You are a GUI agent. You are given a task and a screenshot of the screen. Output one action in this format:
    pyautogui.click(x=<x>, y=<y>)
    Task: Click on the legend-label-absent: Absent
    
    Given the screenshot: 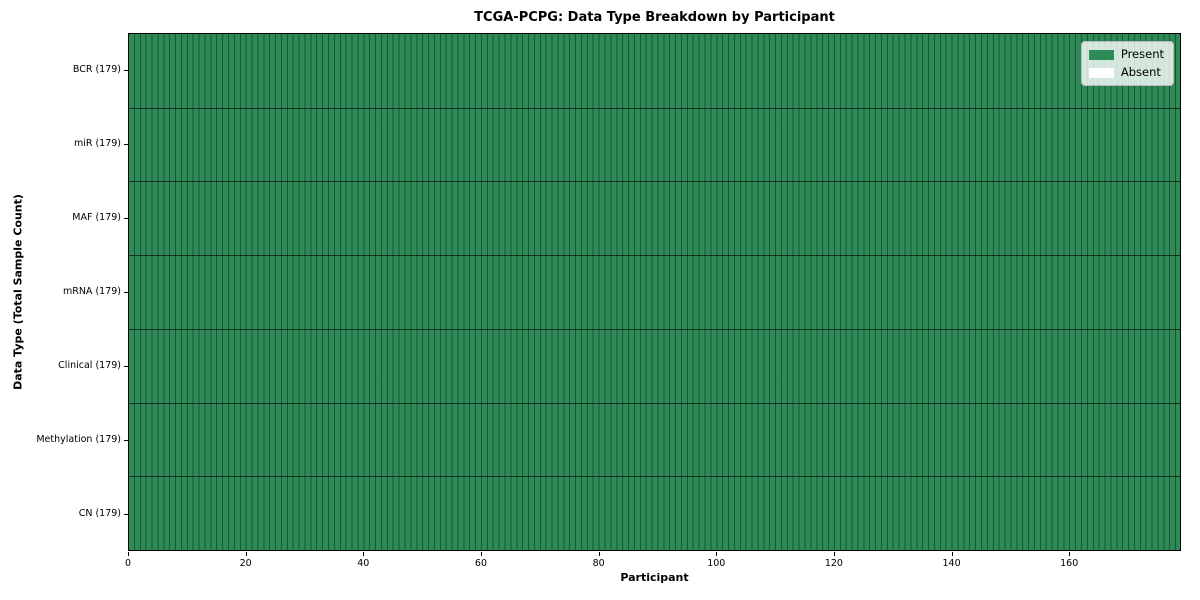 What is the action you would take?
    pyautogui.click(x=1140, y=72)
    